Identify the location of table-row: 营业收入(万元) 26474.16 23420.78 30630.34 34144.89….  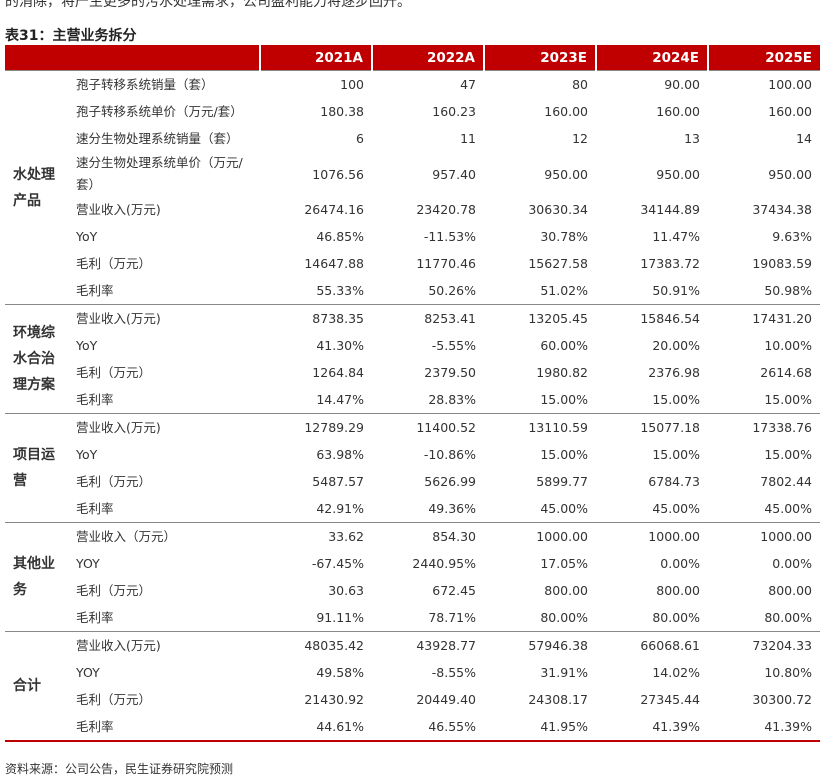
(412, 209).